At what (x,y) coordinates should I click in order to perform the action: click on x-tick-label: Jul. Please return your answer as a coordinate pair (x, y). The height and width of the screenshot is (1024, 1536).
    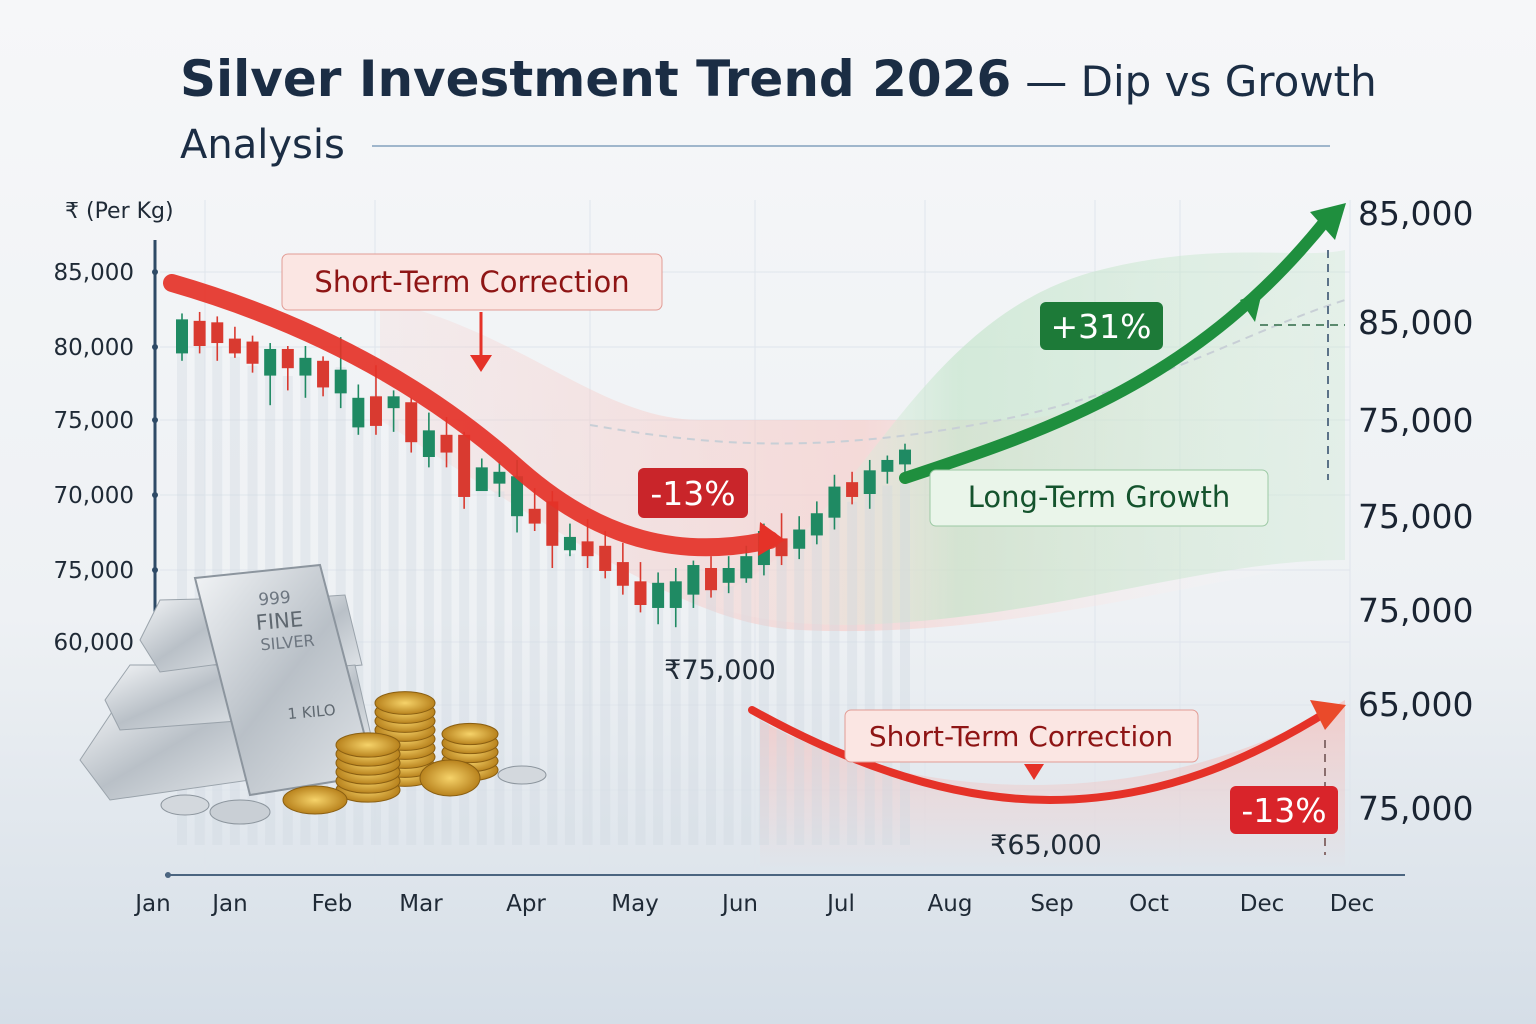
    Looking at the image, I should click on (840, 904).